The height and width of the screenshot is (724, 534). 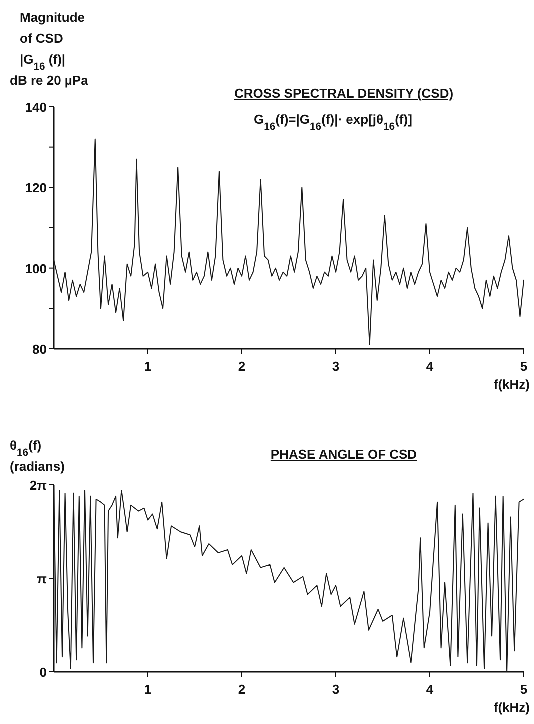 What do you see at coordinates (344, 454) in the screenshot?
I see `chart-title: PHASE ANGLE OF CSD` at bounding box center [344, 454].